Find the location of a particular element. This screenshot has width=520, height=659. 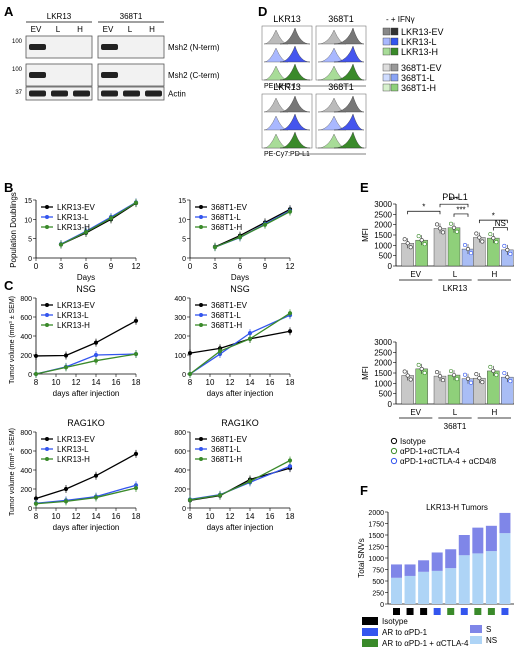

legend-label: LKR13-H is located at coordinates (73, 227).